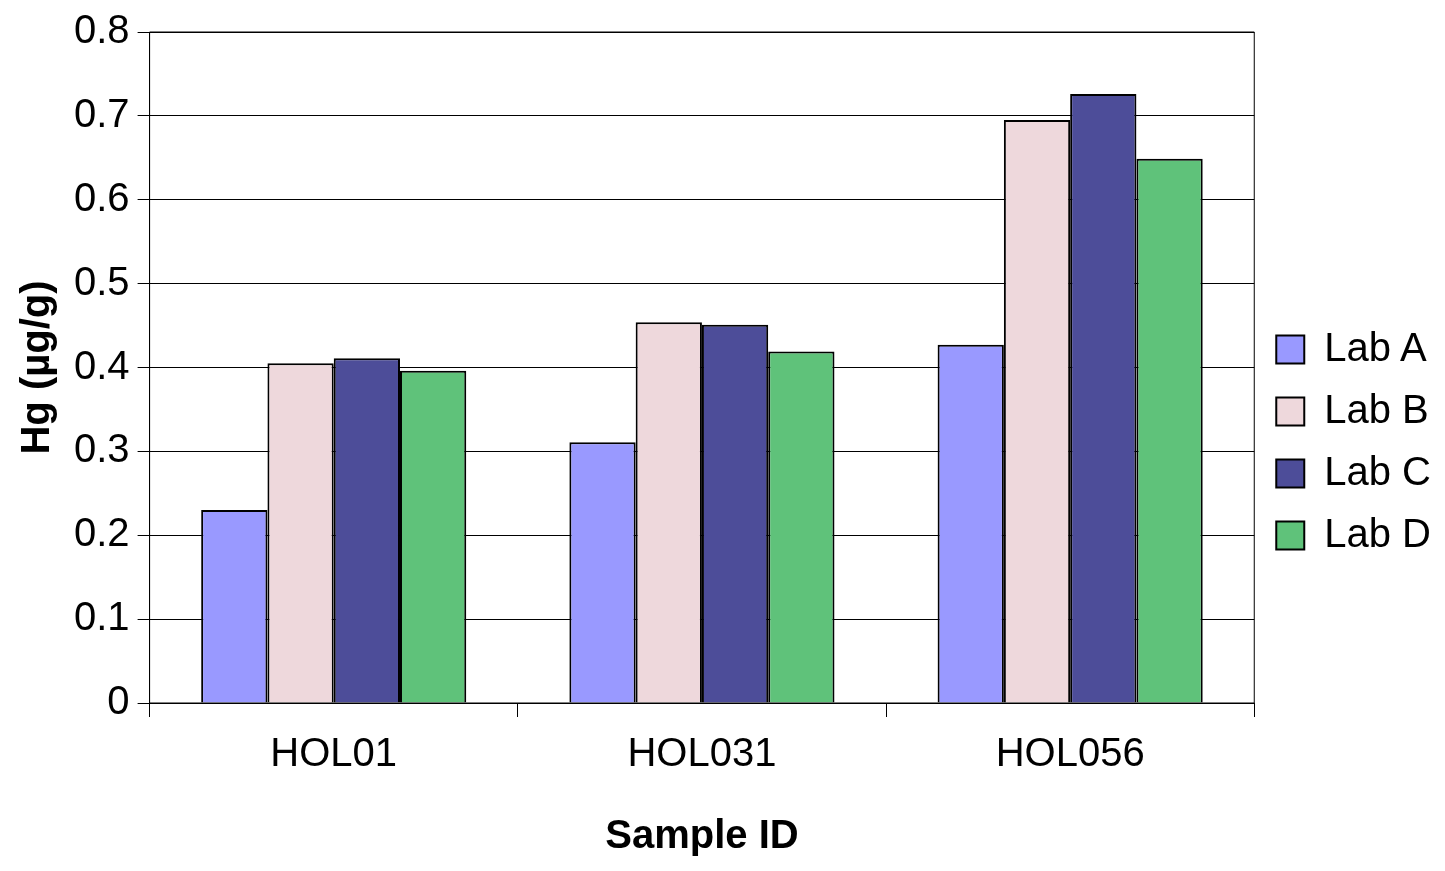 The image size is (1445, 871). What do you see at coordinates (102, 112) in the screenshot?
I see `y-tick-label: 0.7` at bounding box center [102, 112].